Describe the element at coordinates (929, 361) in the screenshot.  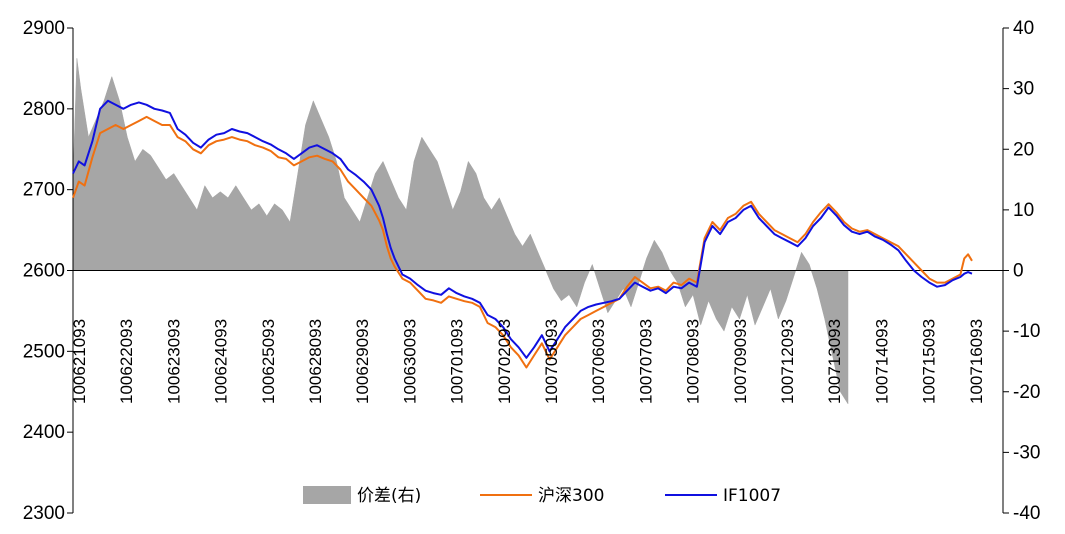
I see `x-tick-label: 100715093` at that location.